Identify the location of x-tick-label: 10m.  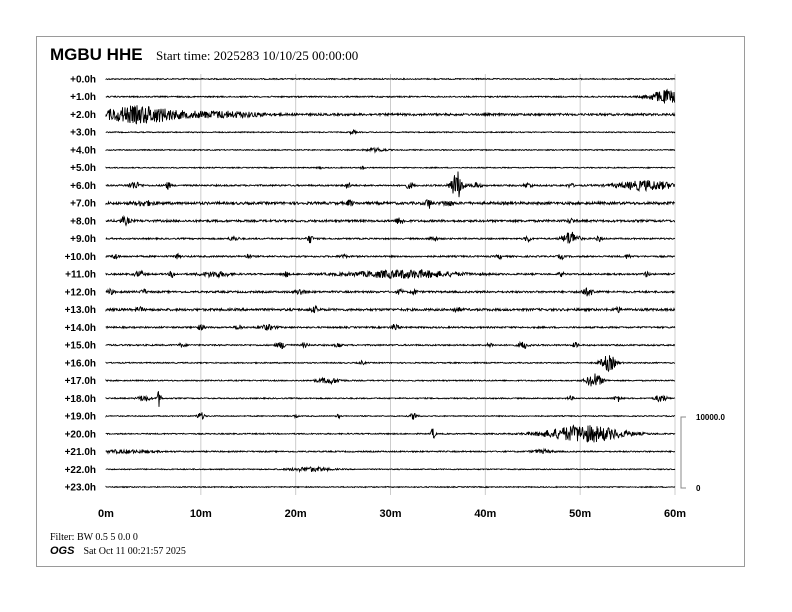
(201, 514).